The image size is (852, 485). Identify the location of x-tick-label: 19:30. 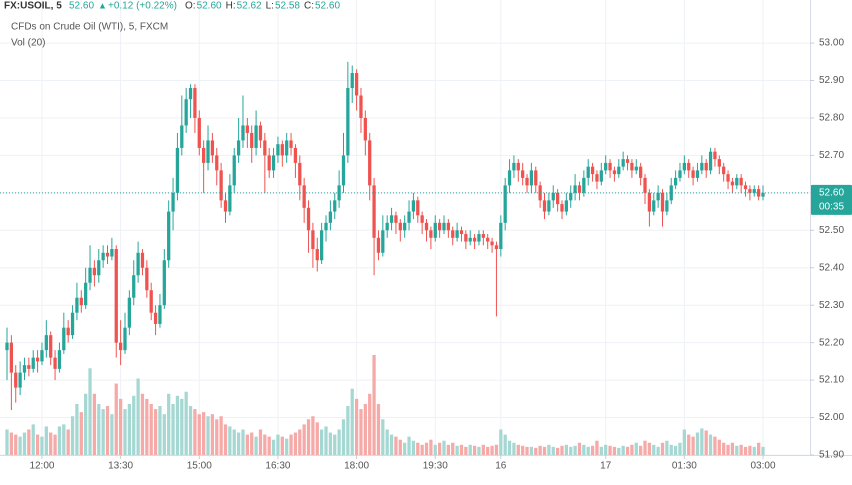
(435, 466).